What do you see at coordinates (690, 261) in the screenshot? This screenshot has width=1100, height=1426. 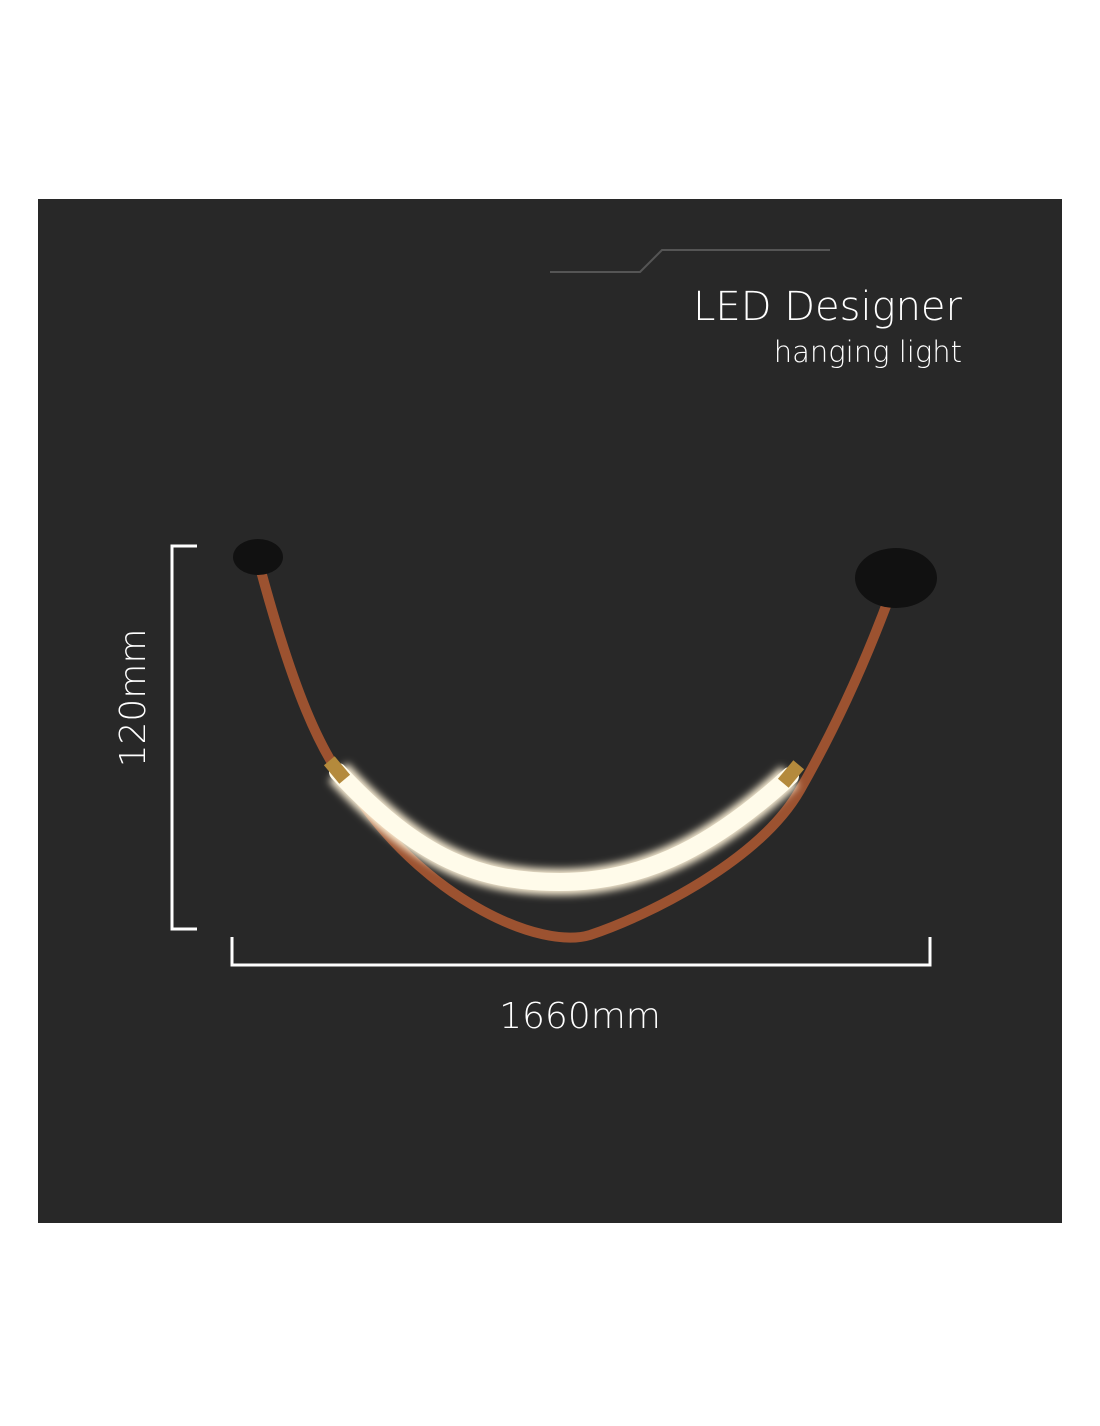 I see `decor-line` at bounding box center [690, 261].